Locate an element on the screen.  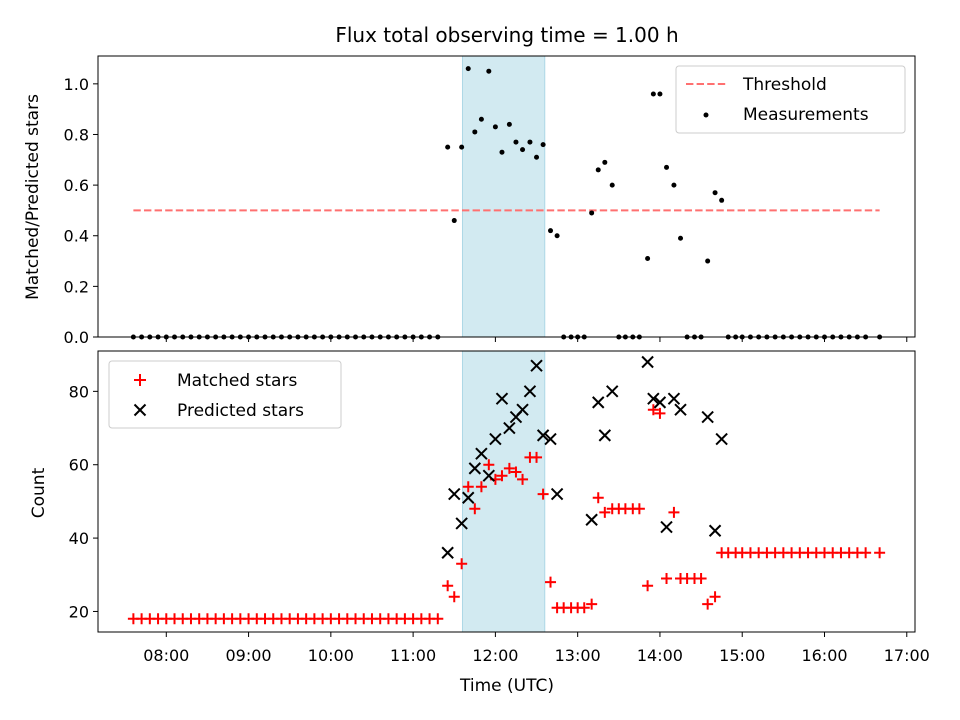
x-tick-label: 08:00 is located at coordinates (166, 655).